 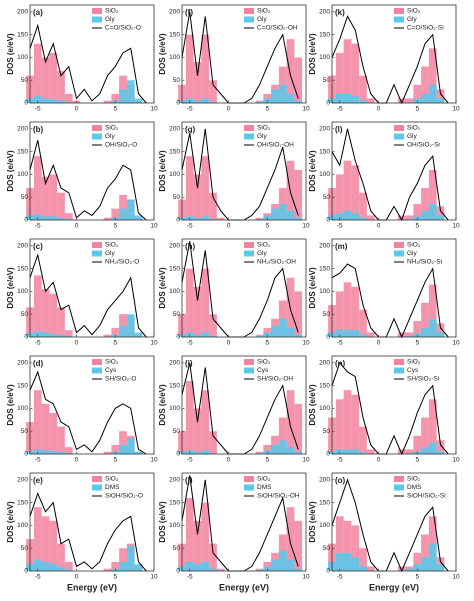 What do you see at coordinates (189, 12) in the screenshot?
I see `panel-label: (f)` at bounding box center [189, 12].